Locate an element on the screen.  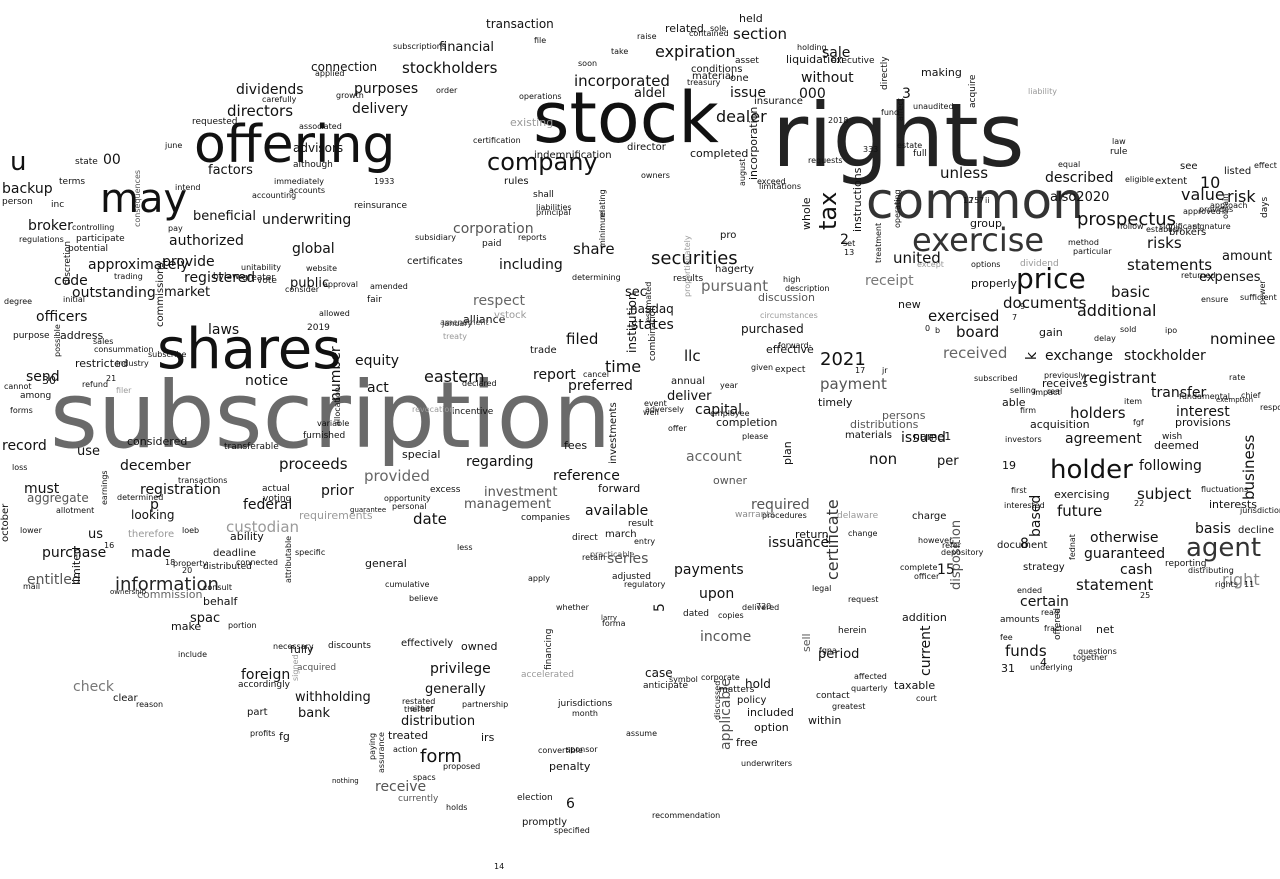
word-distribution: distribution is located at coordinates (438, 721).